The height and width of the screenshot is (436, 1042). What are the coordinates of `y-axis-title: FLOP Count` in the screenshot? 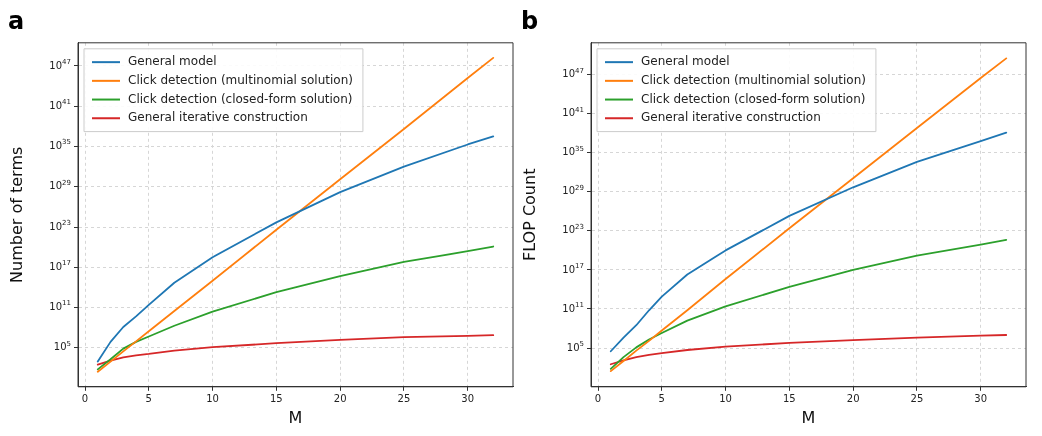 It's located at (529, 214).